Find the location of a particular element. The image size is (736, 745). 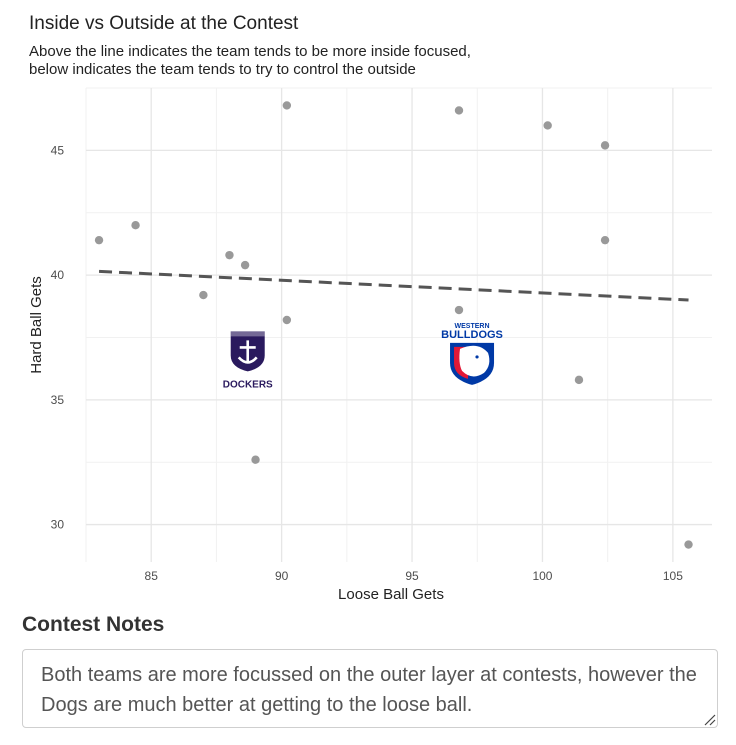

x-tick-label: 95 is located at coordinates (412, 576).